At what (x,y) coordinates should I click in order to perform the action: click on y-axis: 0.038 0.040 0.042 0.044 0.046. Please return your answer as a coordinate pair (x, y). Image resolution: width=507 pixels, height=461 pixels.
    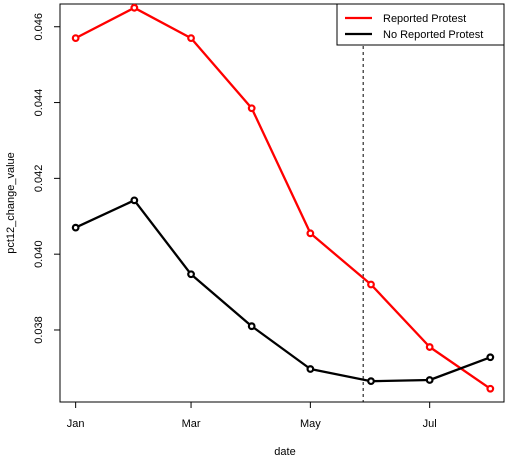
    Looking at the image, I should click on (47, 178).